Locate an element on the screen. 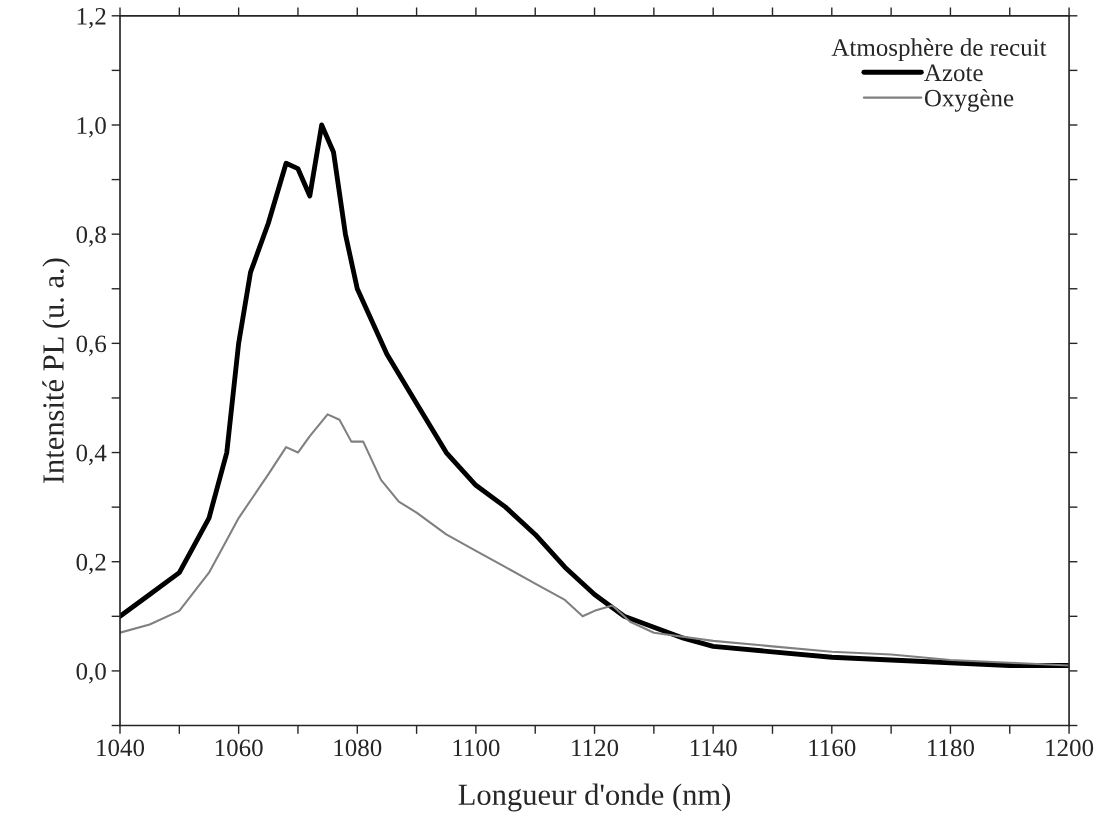 The height and width of the screenshot is (832, 1101). x-tick-label: 1200 is located at coordinates (1070, 748).